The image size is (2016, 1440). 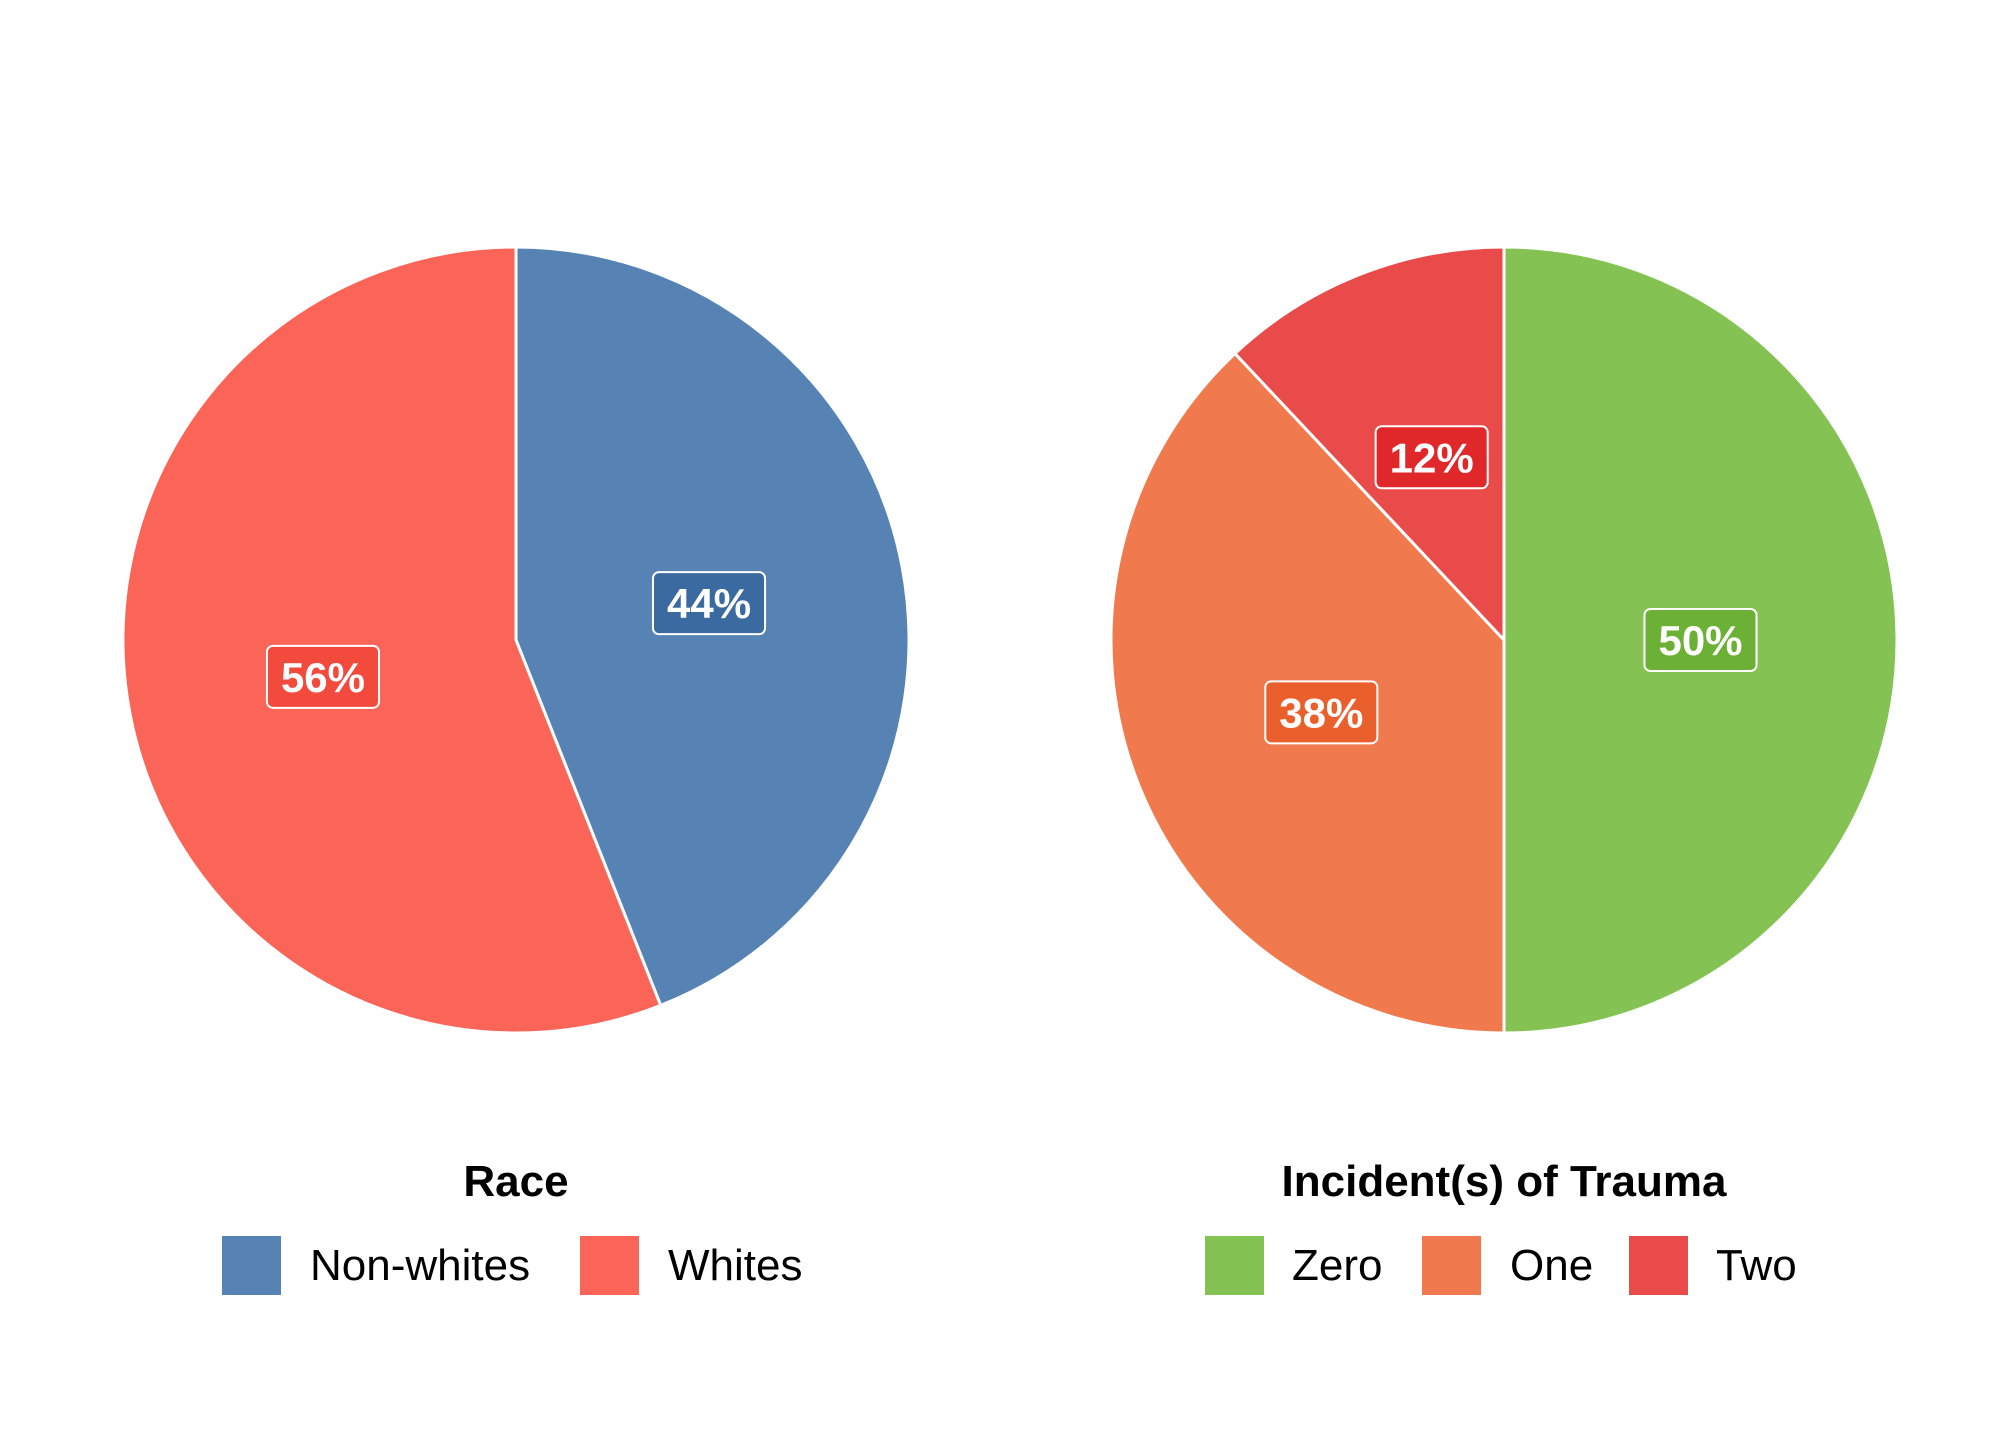 I want to click on data-label-box-whites, so click(x=323, y=676).